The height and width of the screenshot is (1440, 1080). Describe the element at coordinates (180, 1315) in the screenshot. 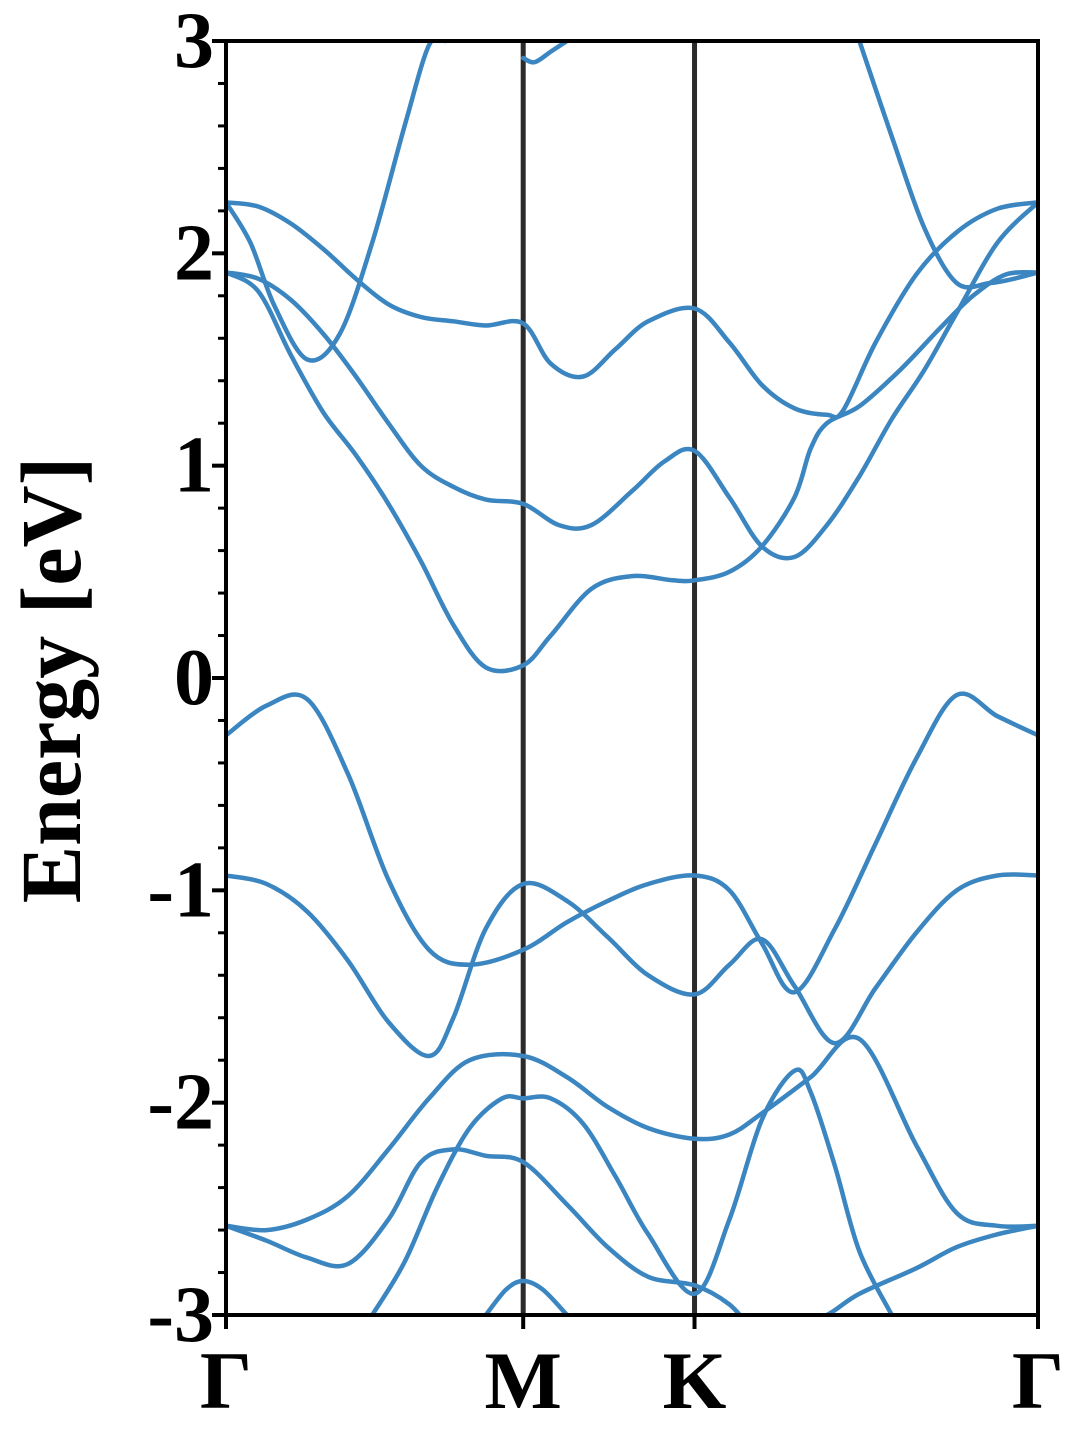

I see `y-tick-label: -3` at that location.